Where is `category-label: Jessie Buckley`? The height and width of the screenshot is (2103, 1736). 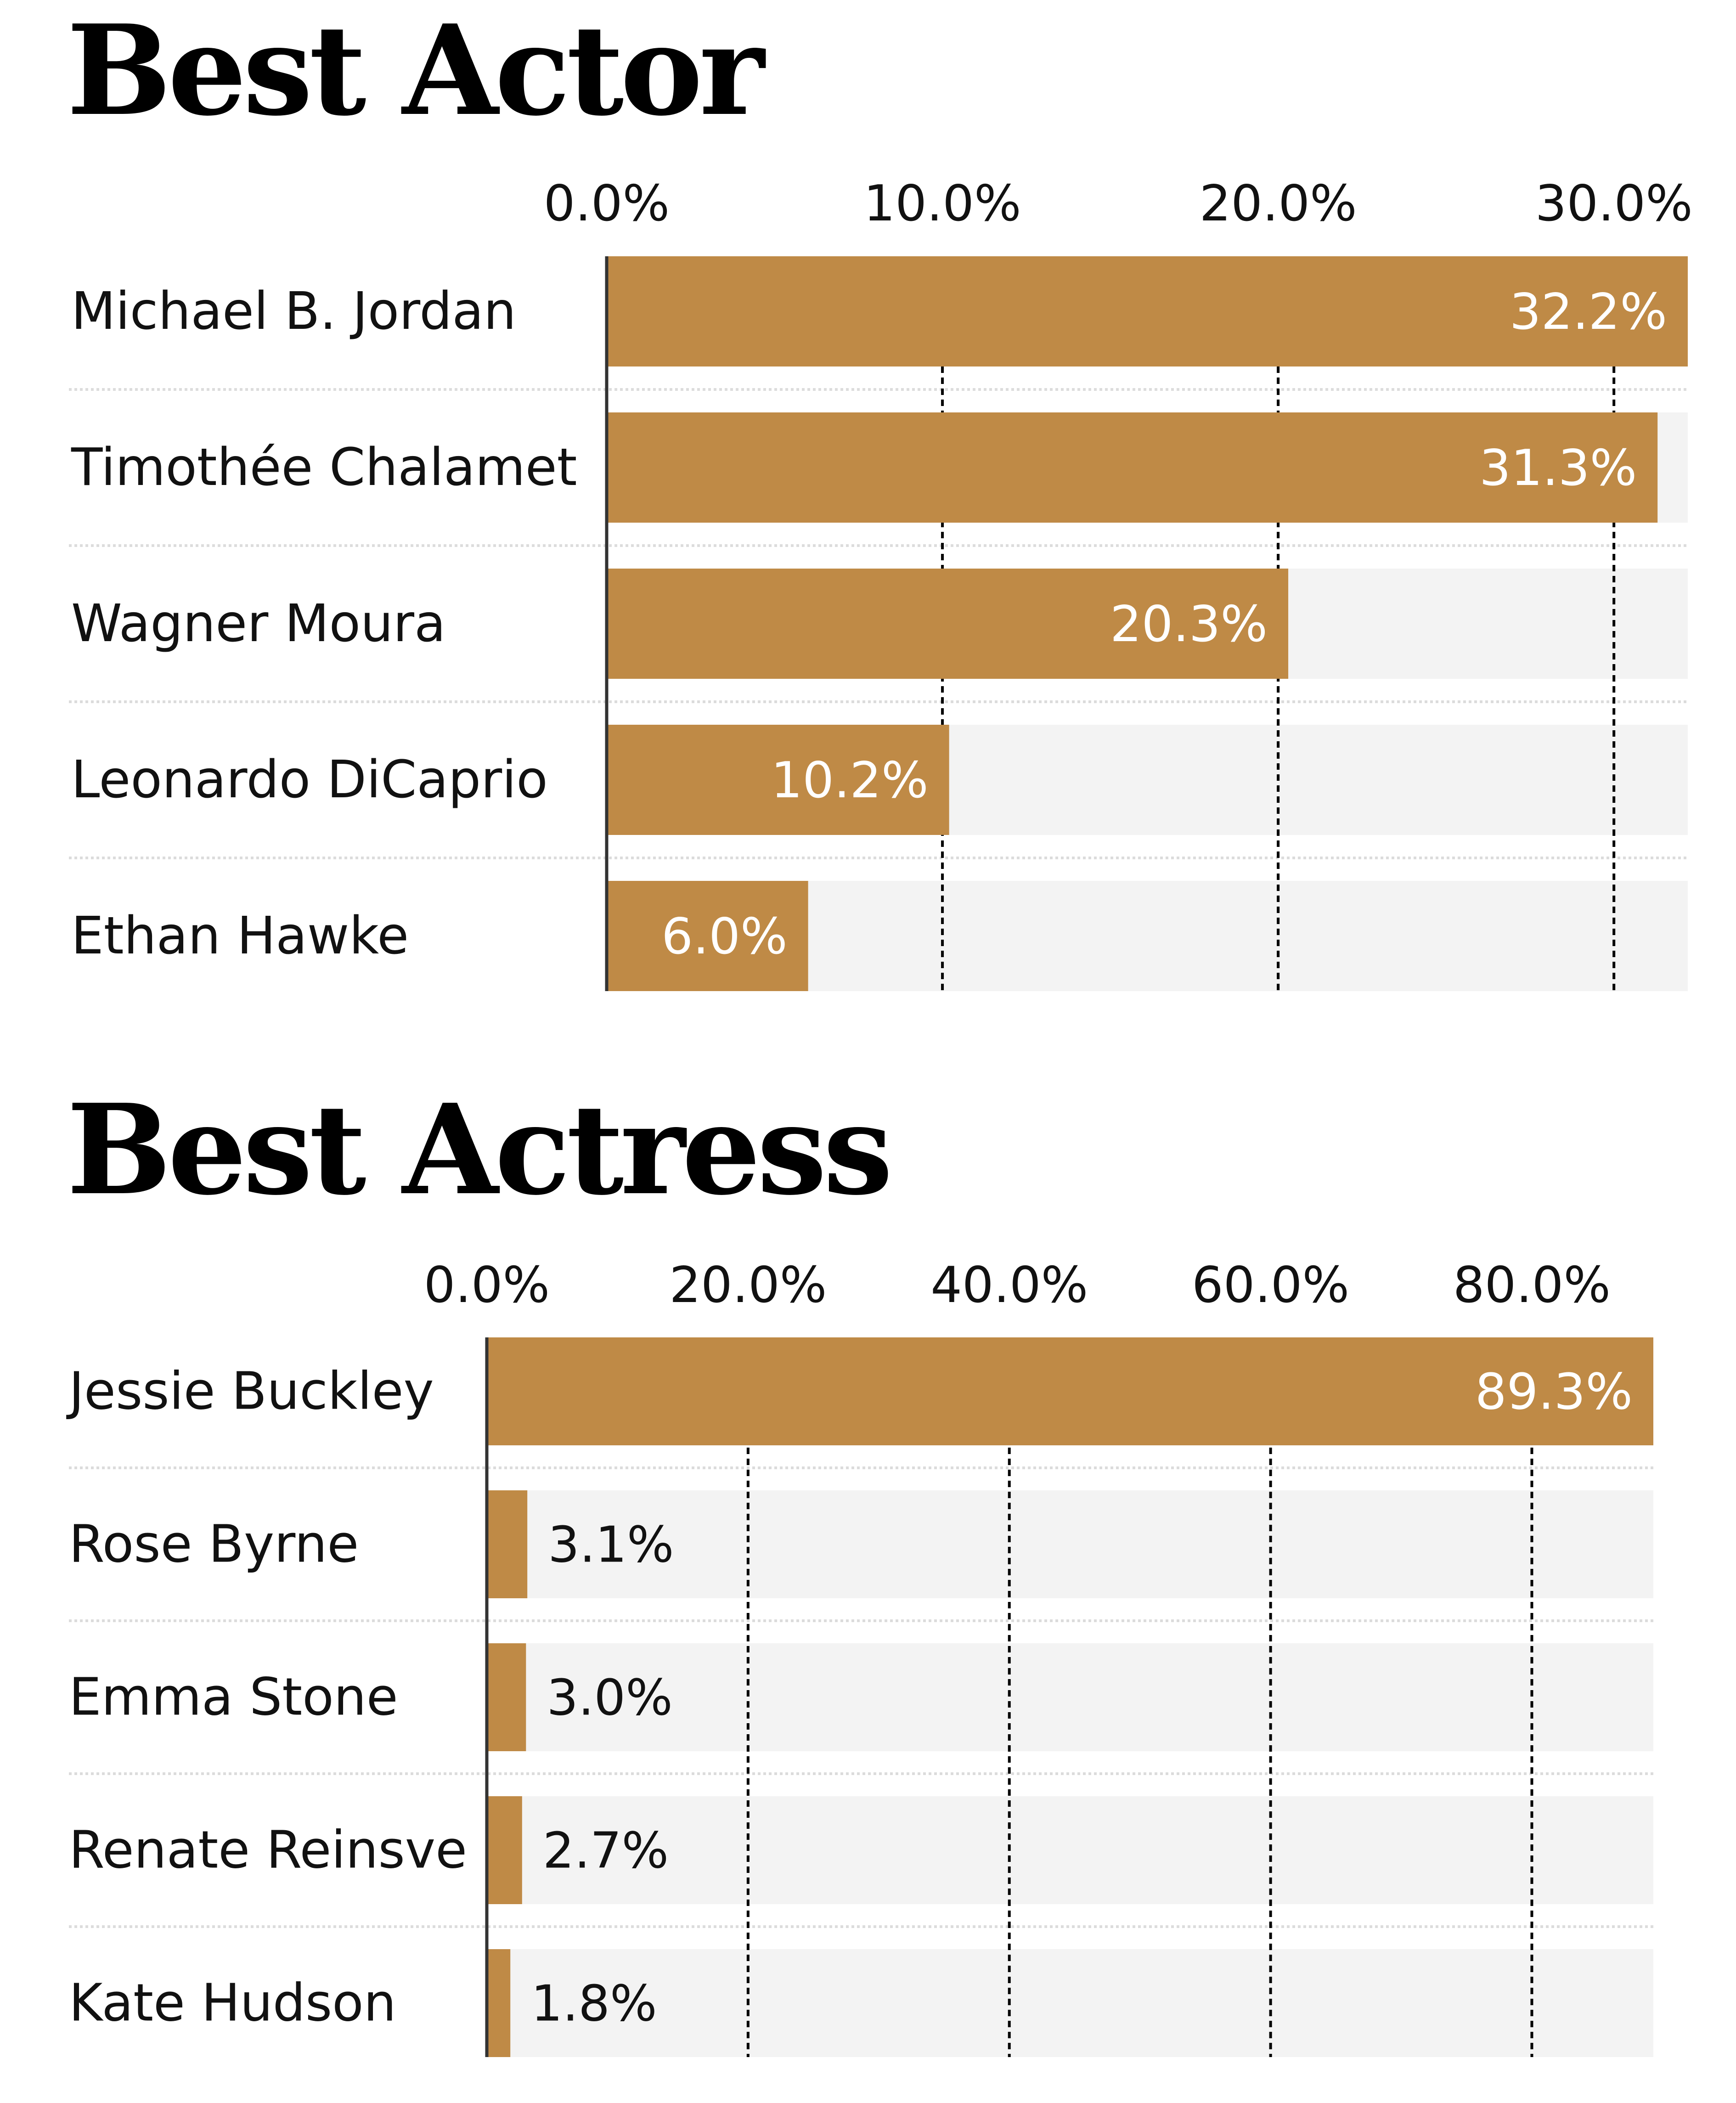 category-label: Jessie Buckley is located at coordinates (250, 1391).